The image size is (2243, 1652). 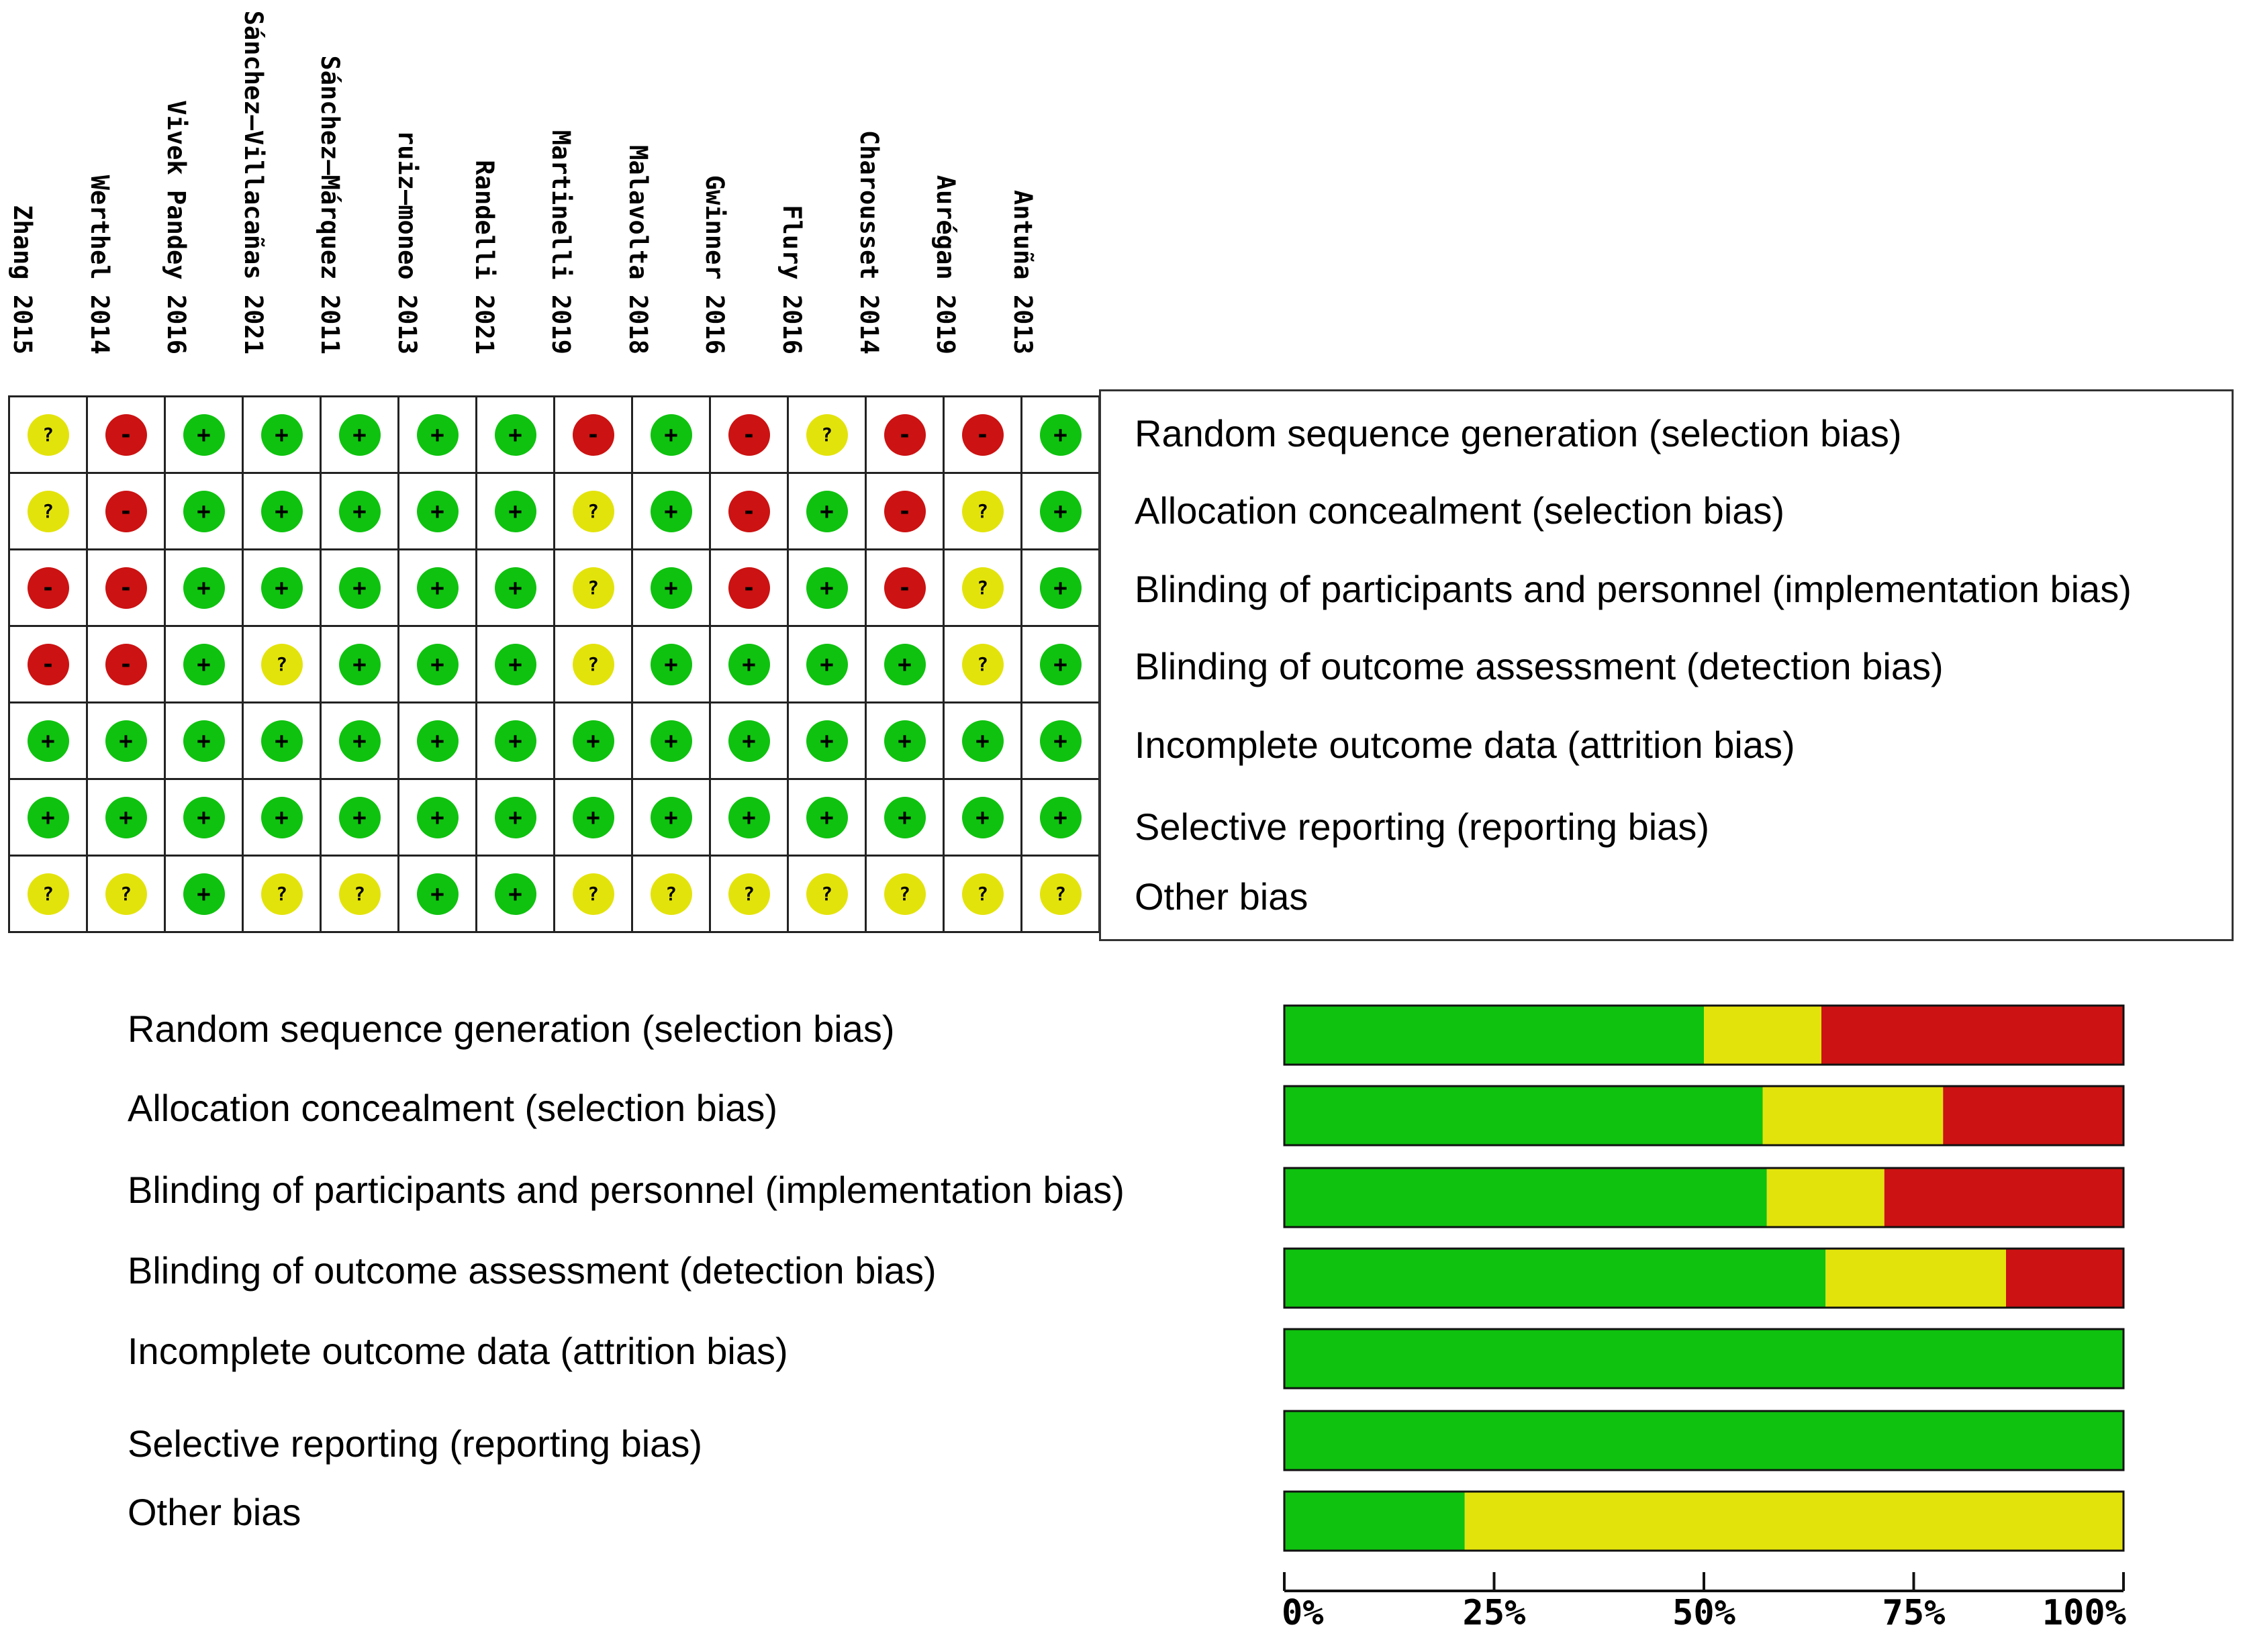 What do you see at coordinates (407, 242) in the screenshot?
I see `study-name: ruiz–moneo 2013` at bounding box center [407, 242].